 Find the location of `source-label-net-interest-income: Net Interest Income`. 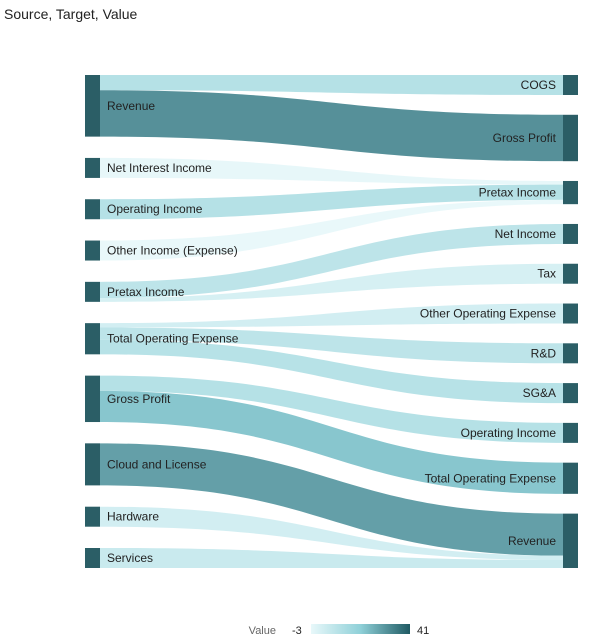

source-label-net-interest-income: Net Interest Income is located at coordinates (159, 168).